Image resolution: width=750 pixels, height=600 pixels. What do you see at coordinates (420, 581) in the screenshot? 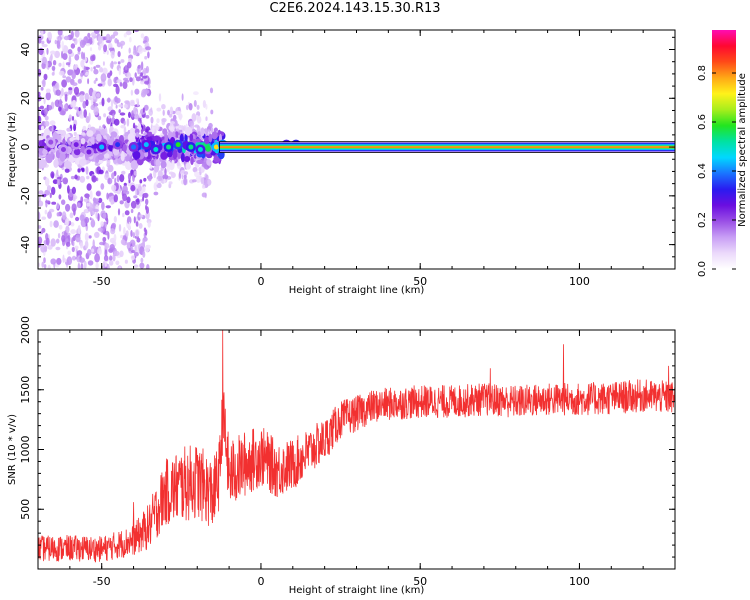
I see `x-tick-label: 50` at bounding box center [420, 581].